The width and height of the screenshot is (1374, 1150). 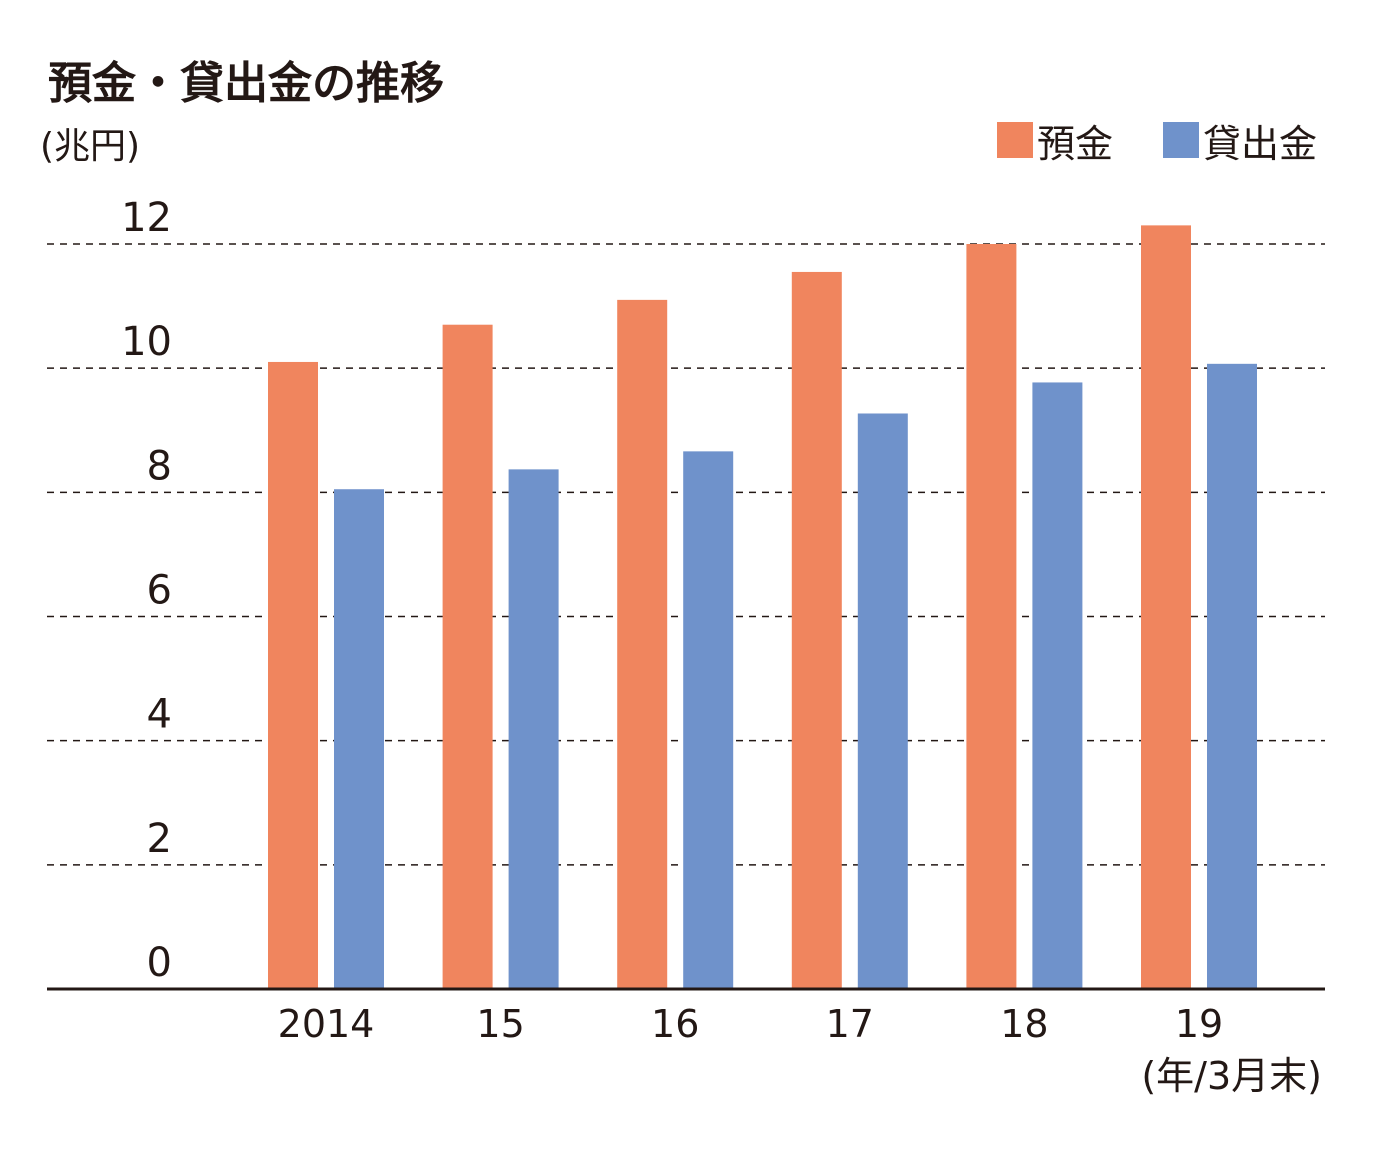 What do you see at coordinates (1015, 140) in the screenshot?
I see `legend-swatch-deposits` at bounding box center [1015, 140].